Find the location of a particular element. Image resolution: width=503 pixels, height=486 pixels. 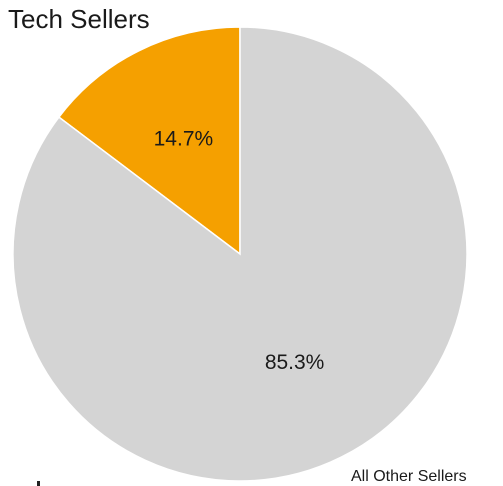

pie-slice-2-percent-label: 85.3% is located at coordinates (295, 362).